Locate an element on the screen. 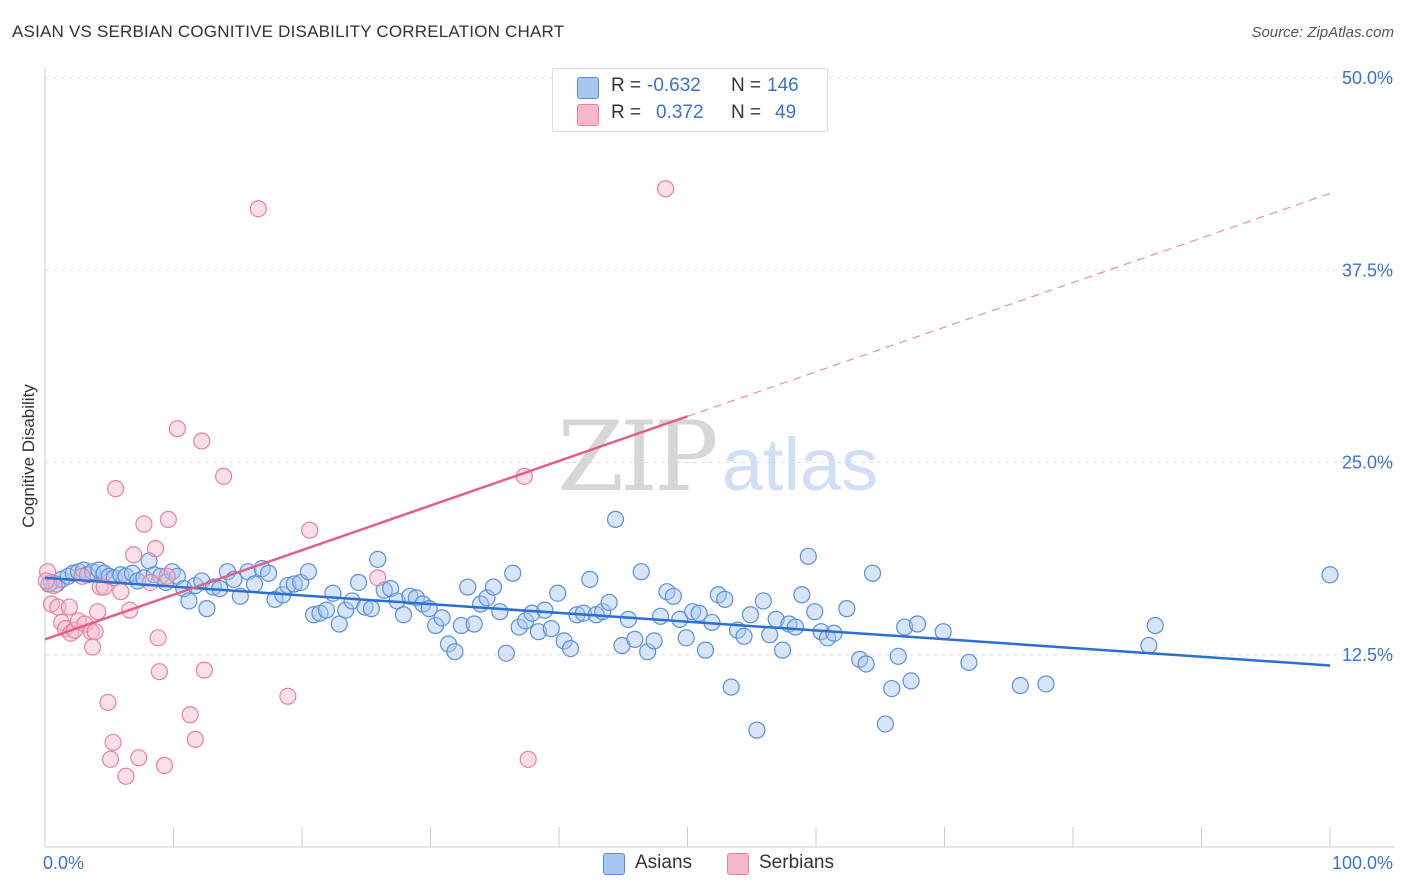 This screenshot has width=1406, height=892. x-tick-label: 0.0% is located at coordinates (63, 863).